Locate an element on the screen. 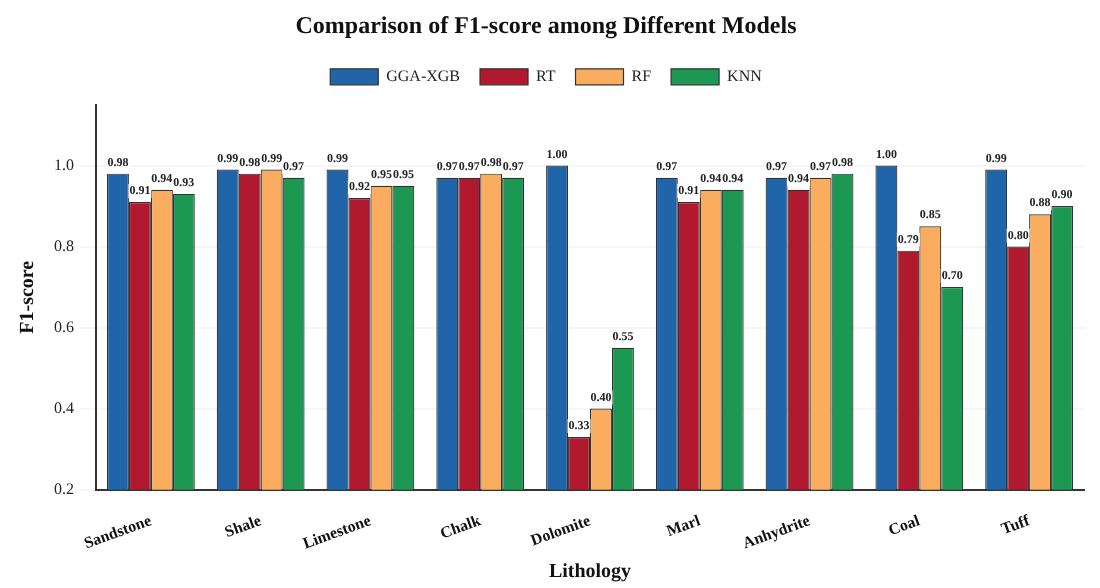  y-tick-label: 0.8 is located at coordinates (64, 245).